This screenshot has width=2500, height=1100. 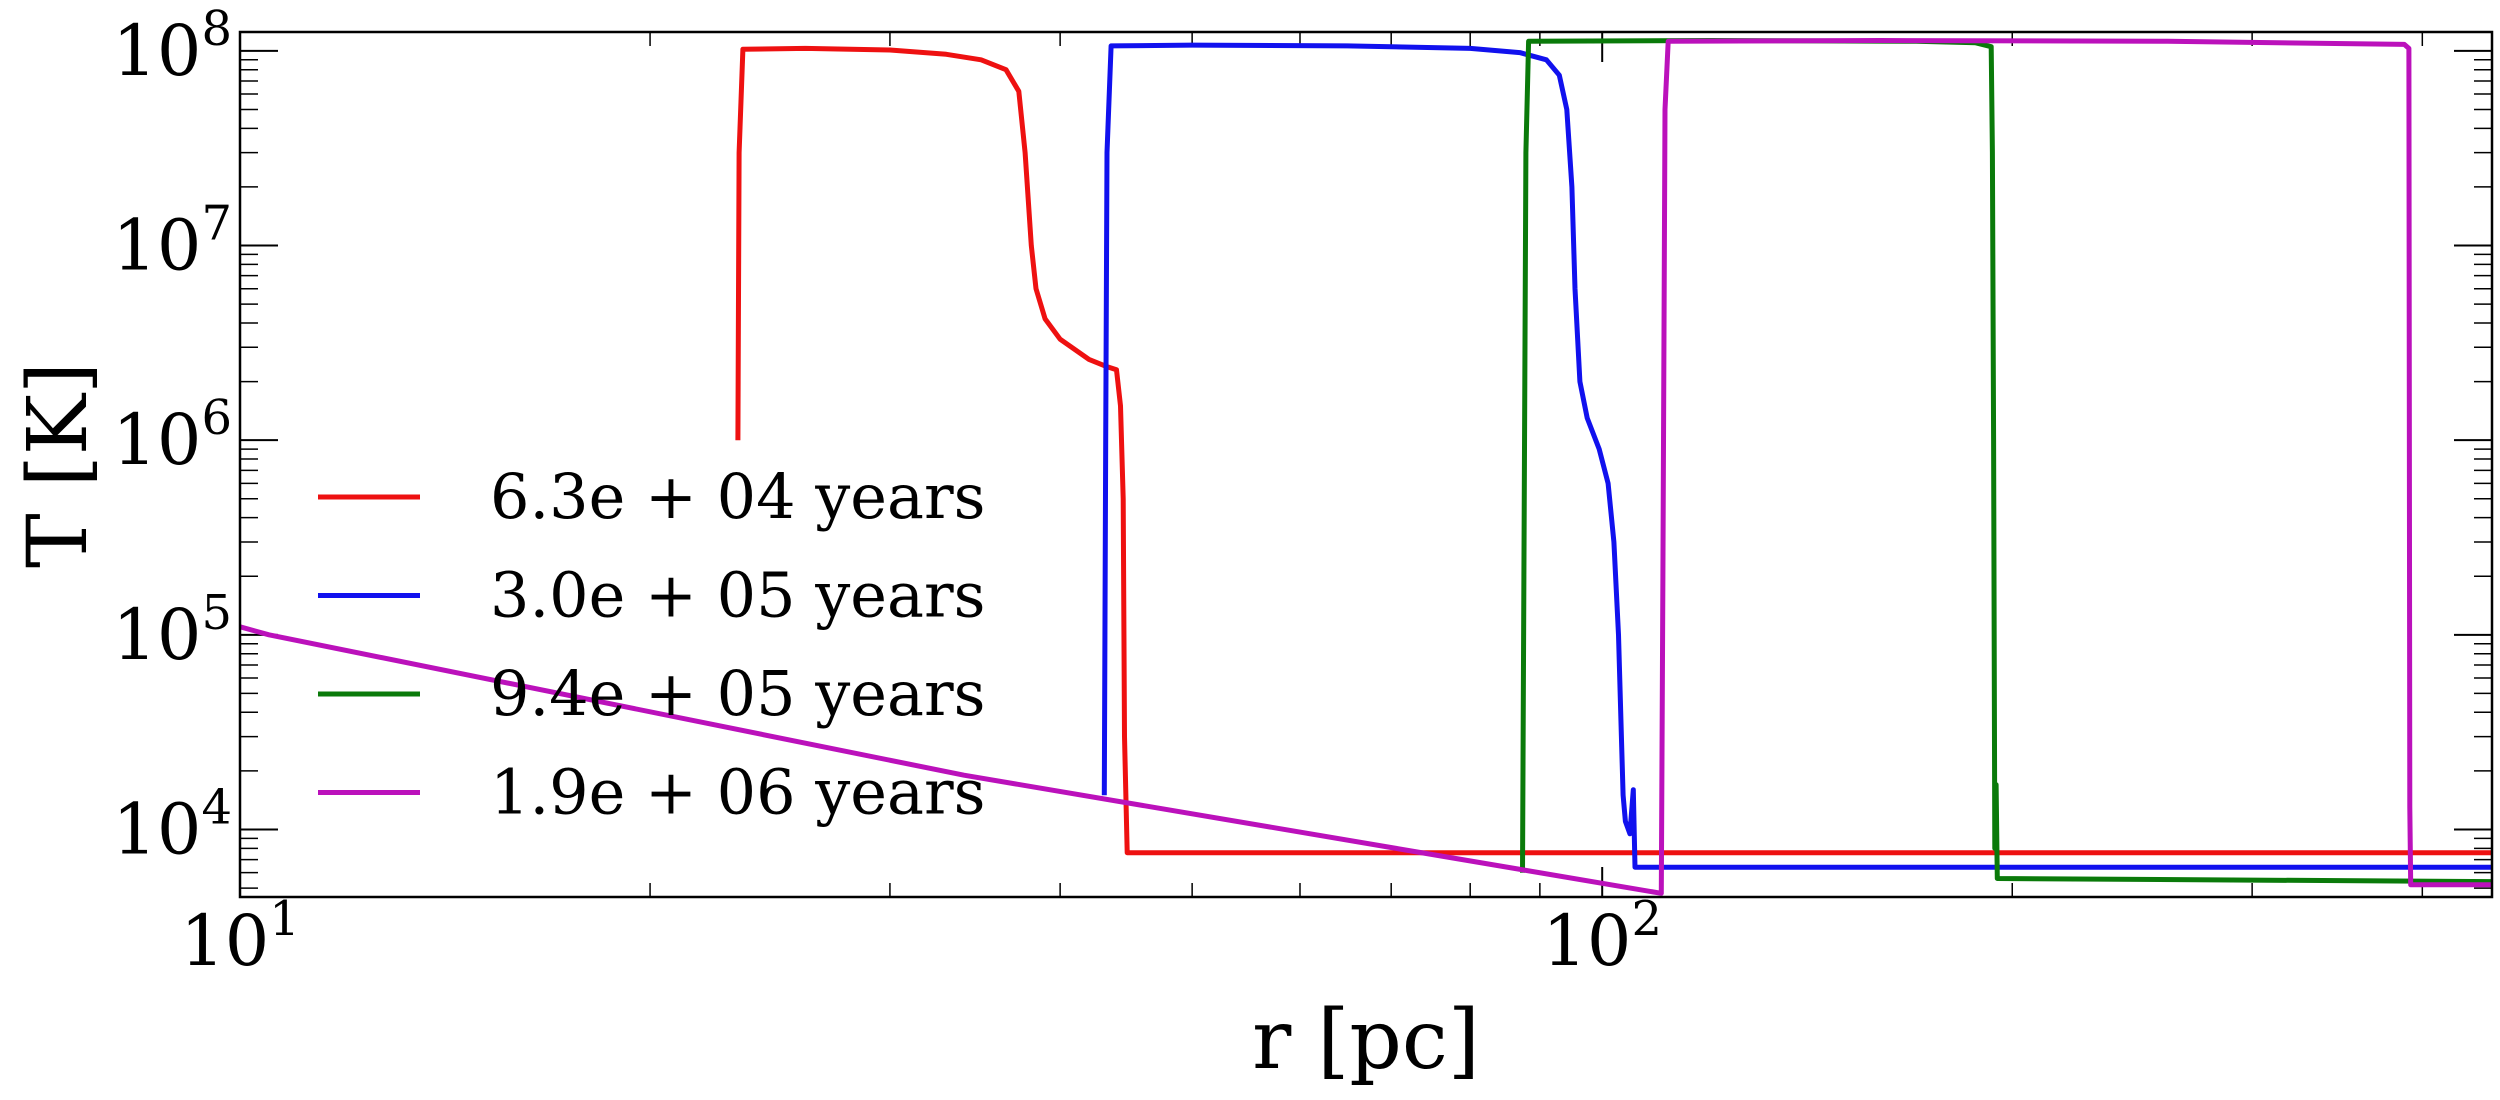 What do you see at coordinates (737, 792) in the screenshot?
I see `legend-label-4: 1.9e + 06 years` at bounding box center [737, 792].